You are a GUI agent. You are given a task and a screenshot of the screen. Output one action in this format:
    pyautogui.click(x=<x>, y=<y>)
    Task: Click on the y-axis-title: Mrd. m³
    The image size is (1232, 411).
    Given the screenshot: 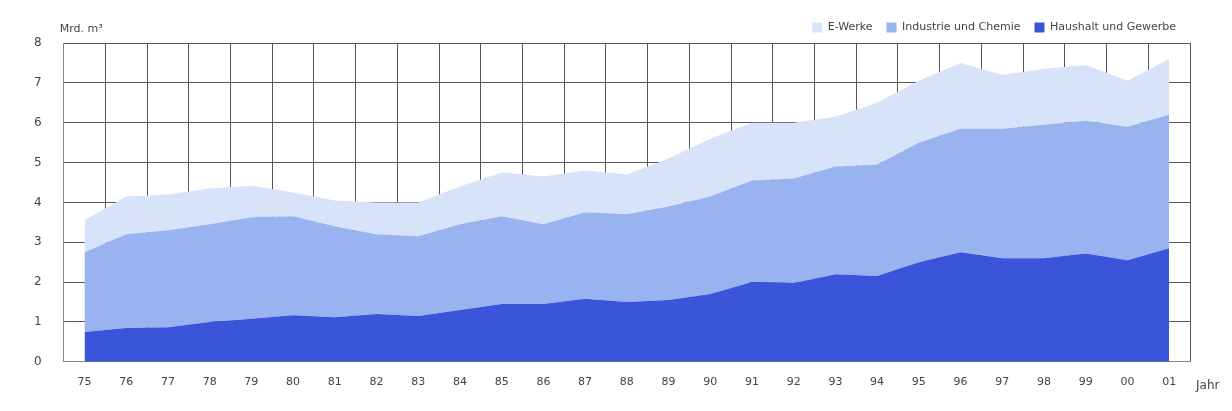 What is the action you would take?
    pyautogui.click(x=81, y=29)
    